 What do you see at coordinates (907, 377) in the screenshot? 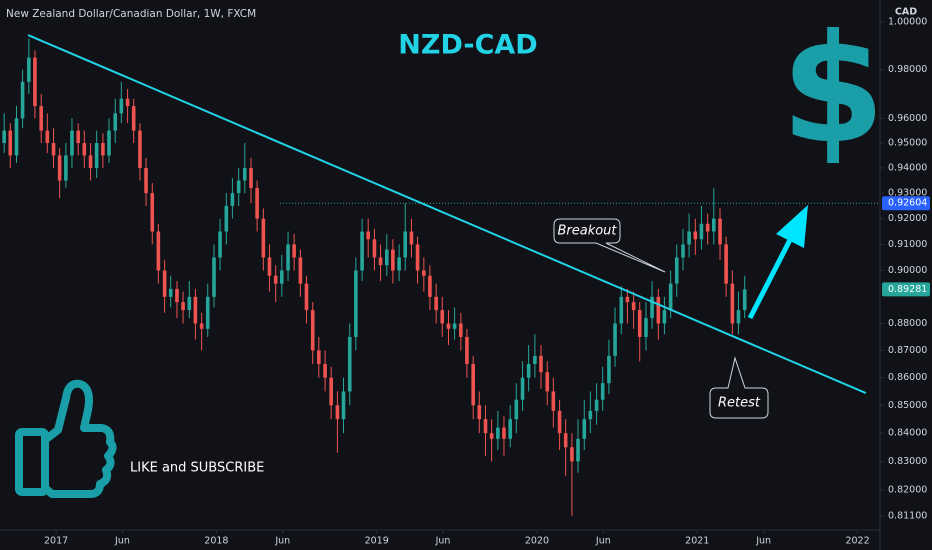
I see `y-tick-label: 0.86000` at bounding box center [907, 377].